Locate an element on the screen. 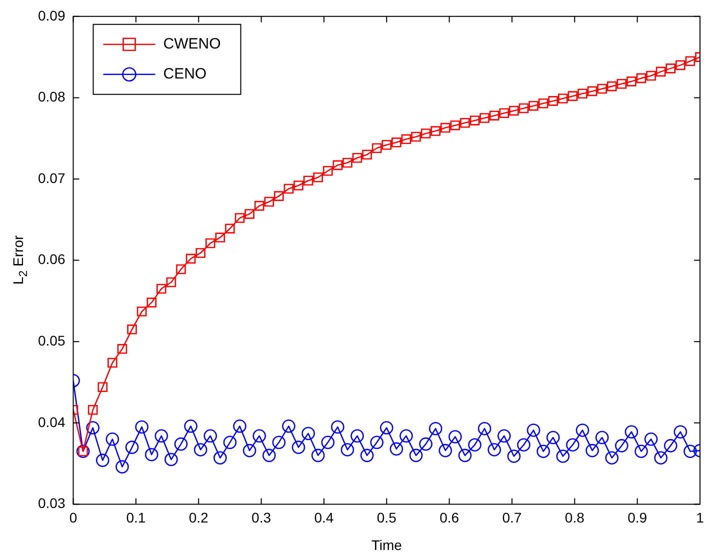 The height and width of the screenshot is (555, 712). y-tick-label: 0.09 is located at coordinates (52, 15).